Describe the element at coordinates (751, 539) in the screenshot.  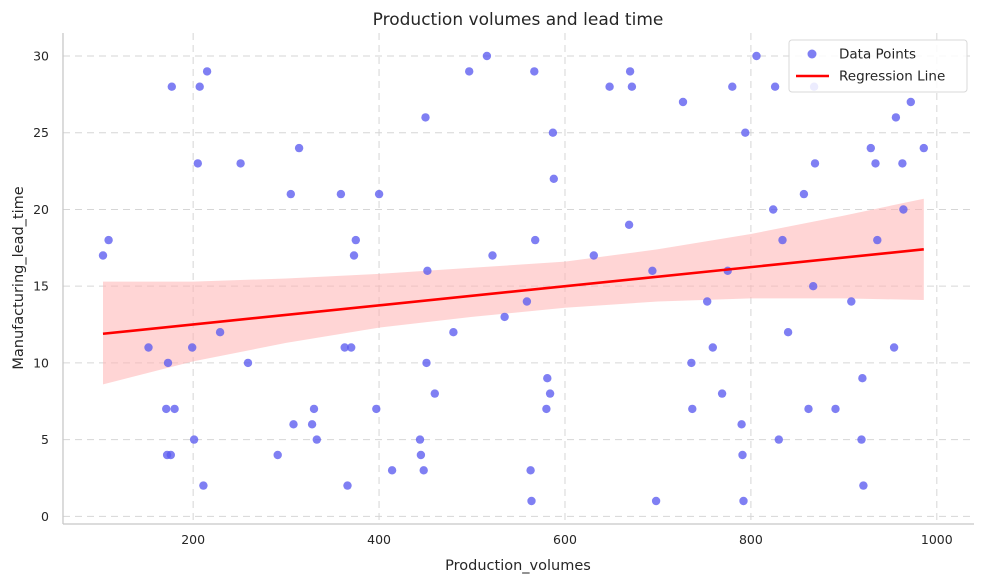
I see `x-tick-label-800: 800` at that location.